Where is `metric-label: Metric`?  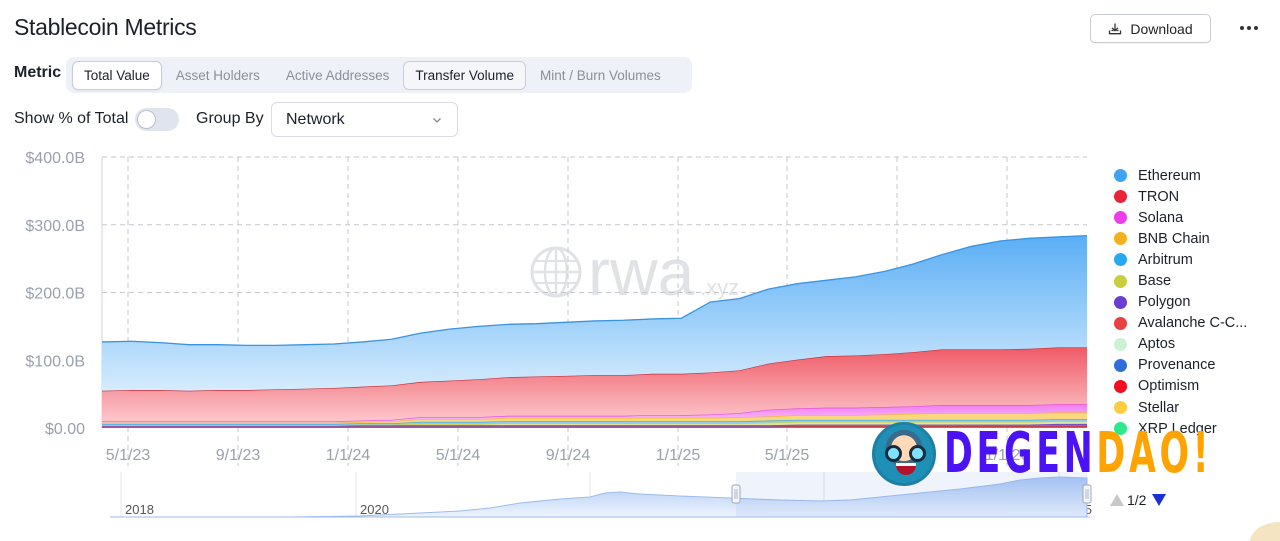
metric-label: Metric is located at coordinates (38, 72).